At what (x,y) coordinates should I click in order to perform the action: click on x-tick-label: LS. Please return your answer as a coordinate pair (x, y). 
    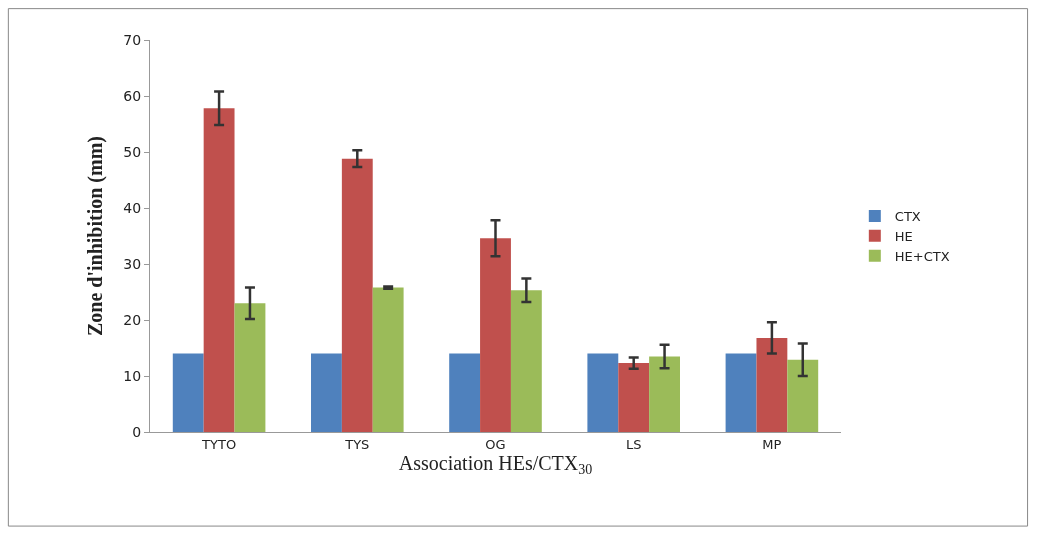
    Looking at the image, I should click on (633, 444).